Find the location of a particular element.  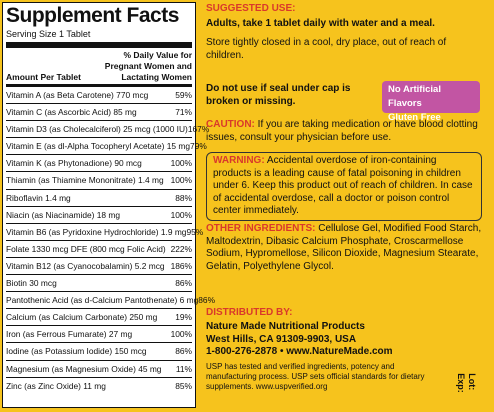

daily-value: 88% is located at coordinates (183, 197).